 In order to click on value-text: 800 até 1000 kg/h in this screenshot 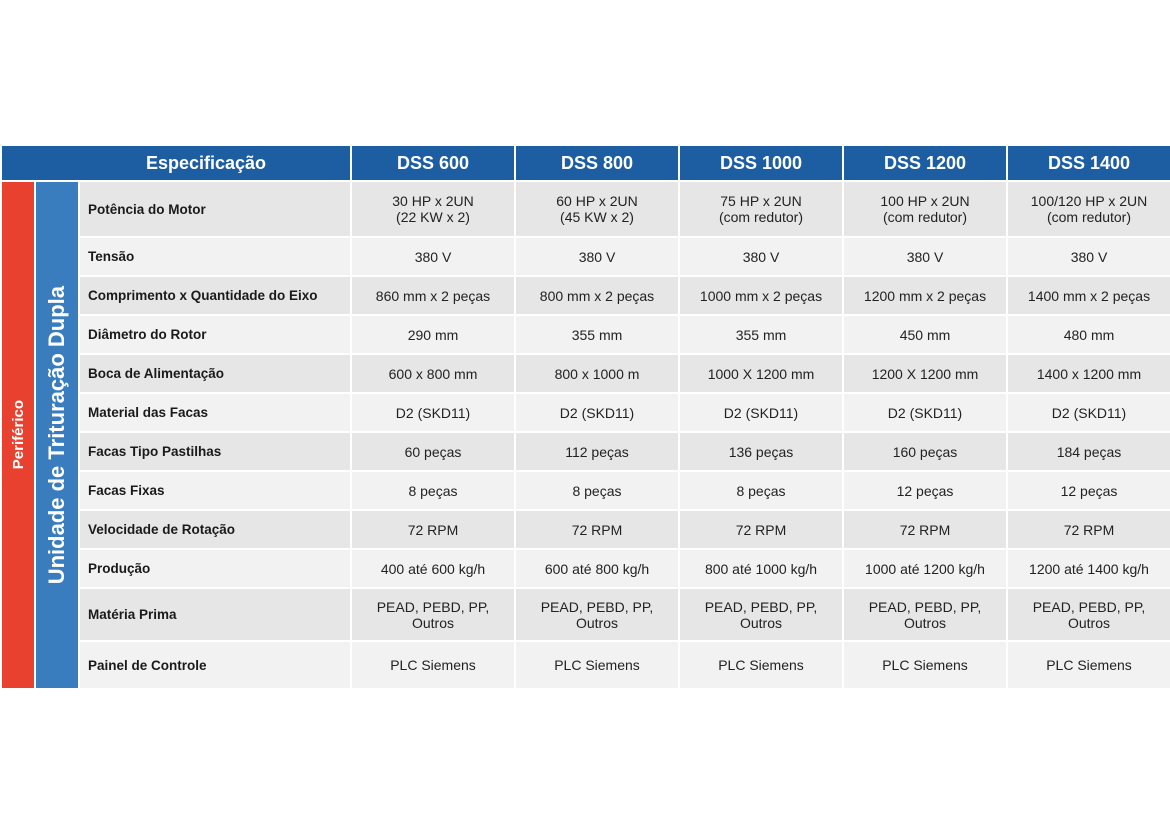, I will do `click(761, 568)`.